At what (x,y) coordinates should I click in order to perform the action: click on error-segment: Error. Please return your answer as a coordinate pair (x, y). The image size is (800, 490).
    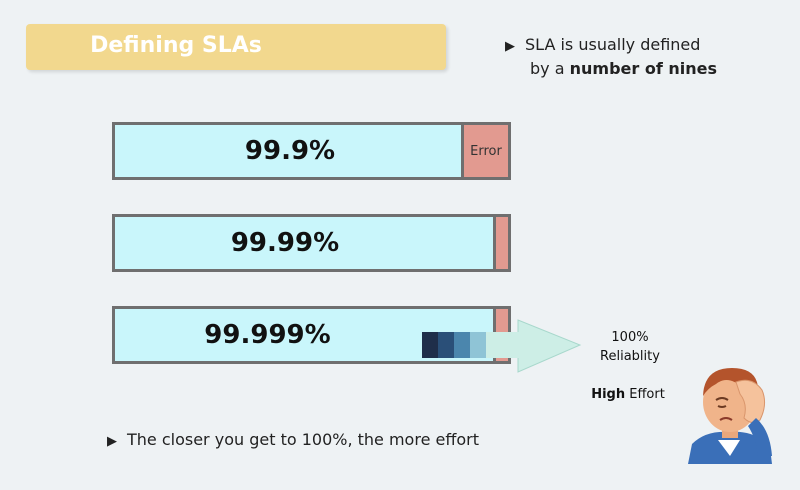
    Looking at the image, I should click on (484, 151).